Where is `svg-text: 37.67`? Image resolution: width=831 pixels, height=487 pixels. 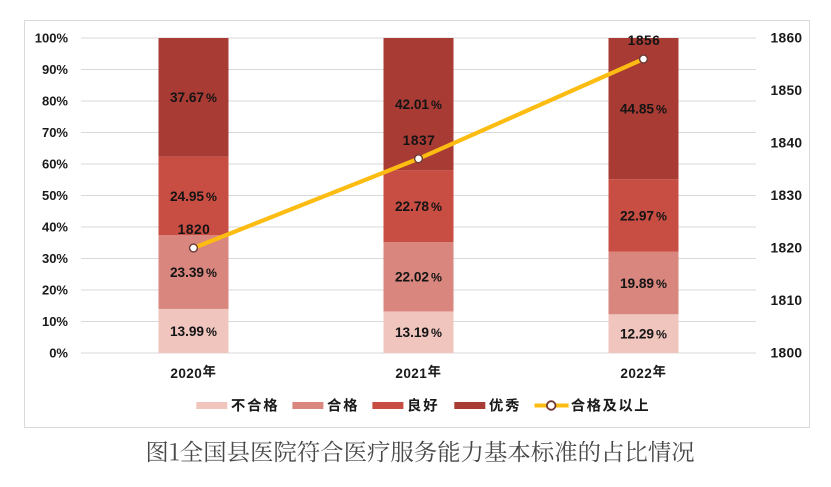 svg-text: 37.67 is located at coordinates (187, 97).